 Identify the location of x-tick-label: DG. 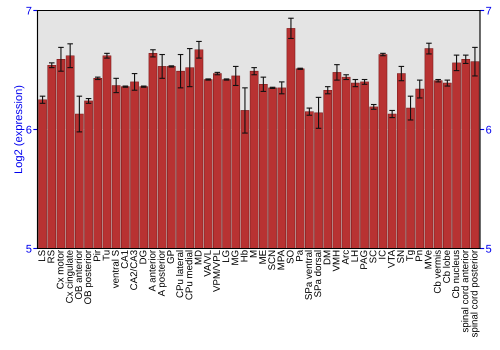
(142, 257).